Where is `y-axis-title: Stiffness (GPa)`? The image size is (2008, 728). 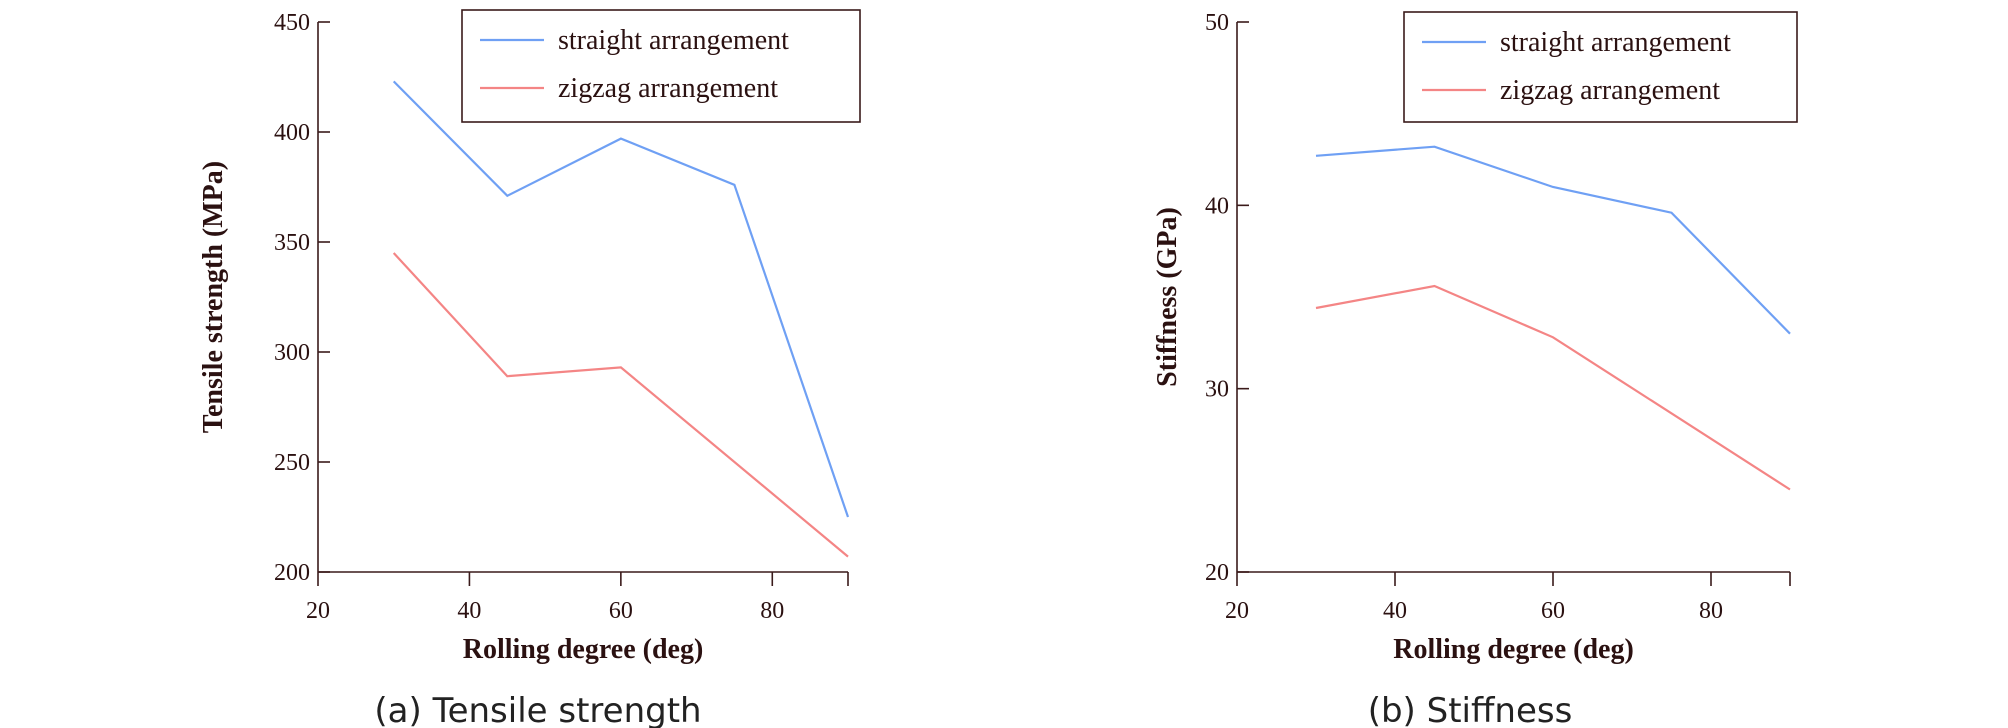
y-axis-title: Stiffness (GPa) is located at coordinates (1167, 297).